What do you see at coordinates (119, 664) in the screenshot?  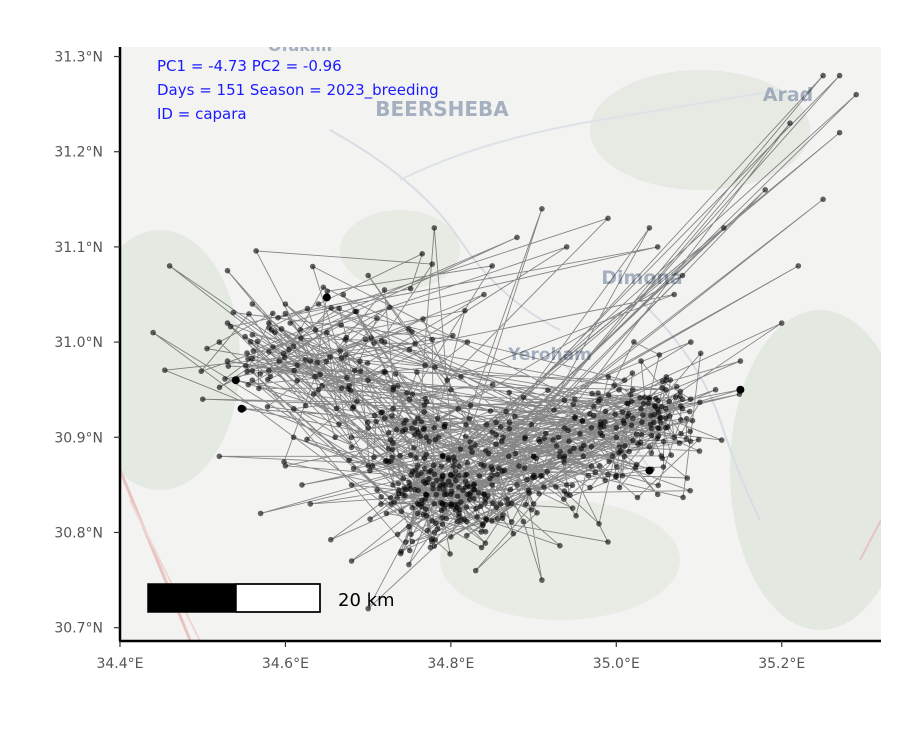 I see `x-tick-label: 34.4°E` at bounding box center [119, 664].